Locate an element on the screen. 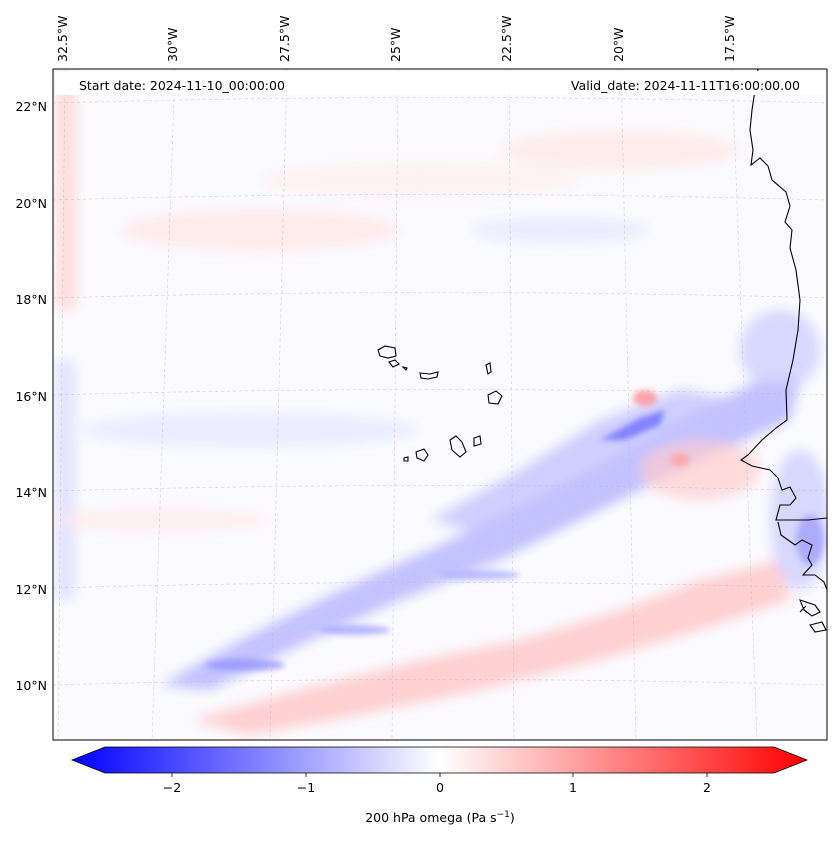 This screenshot has width=837, height=843. colorbar-tick-1: 1 is located at coordinates (573, 787).